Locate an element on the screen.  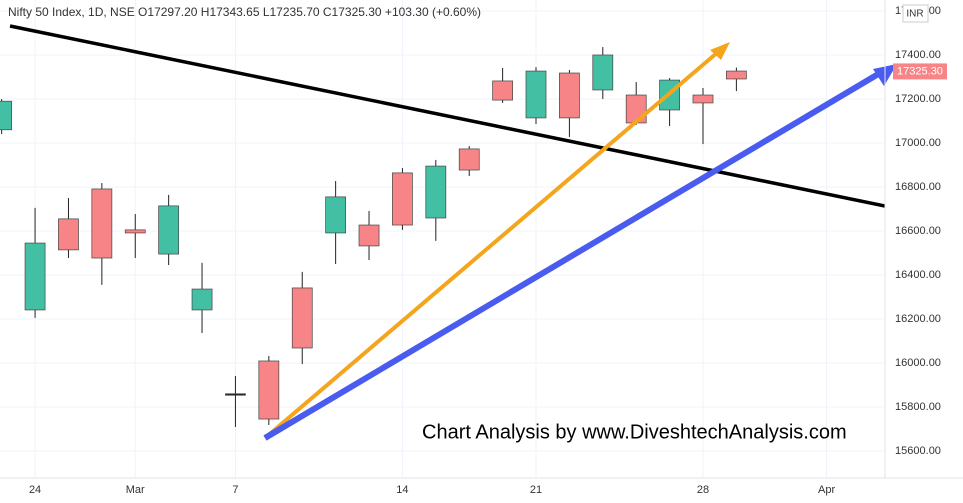
y-tick-label: 16200.00 is located at coordinates (918, 319).